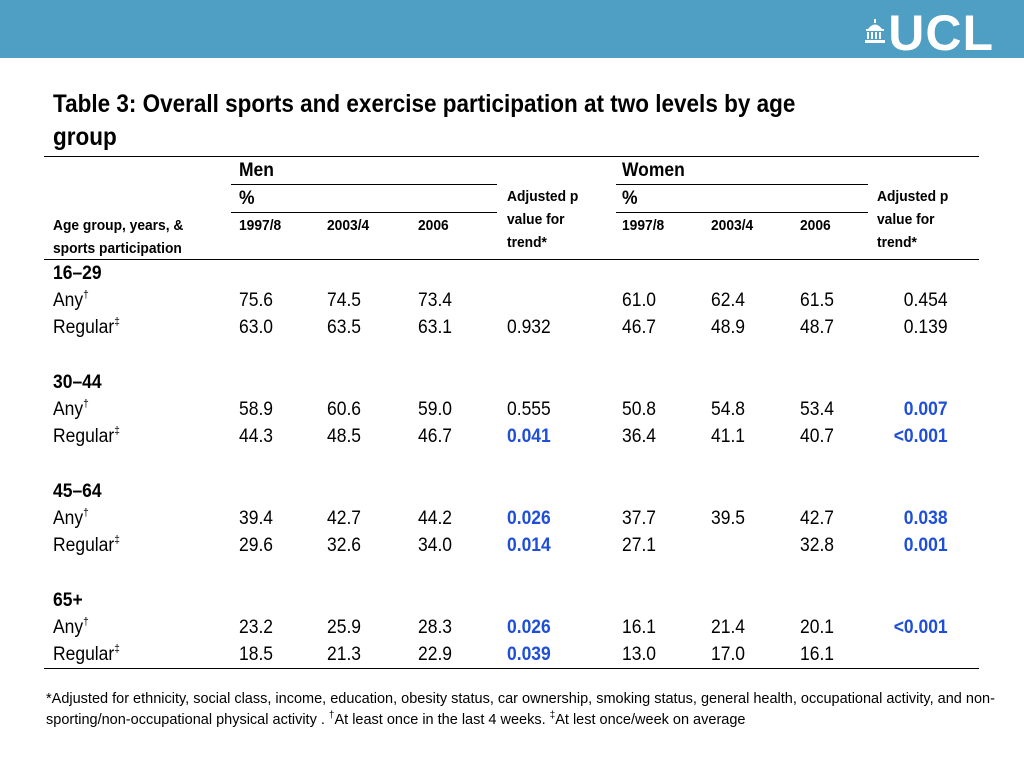  Describe the element at coordinates (86, 622) in the screenshot. I see `dagger-mark: †` at that location.